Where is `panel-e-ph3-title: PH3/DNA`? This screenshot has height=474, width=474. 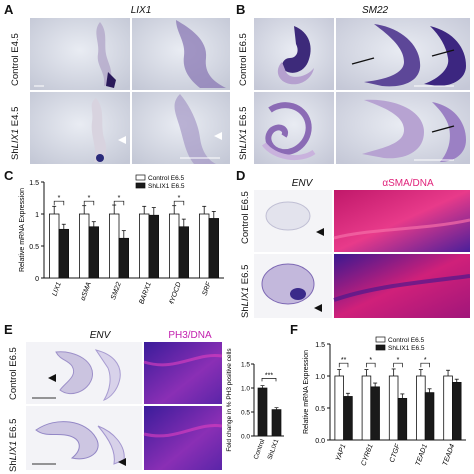
panel-e-ph3-title: PH3/DNA is located at coordinates (190, 335).